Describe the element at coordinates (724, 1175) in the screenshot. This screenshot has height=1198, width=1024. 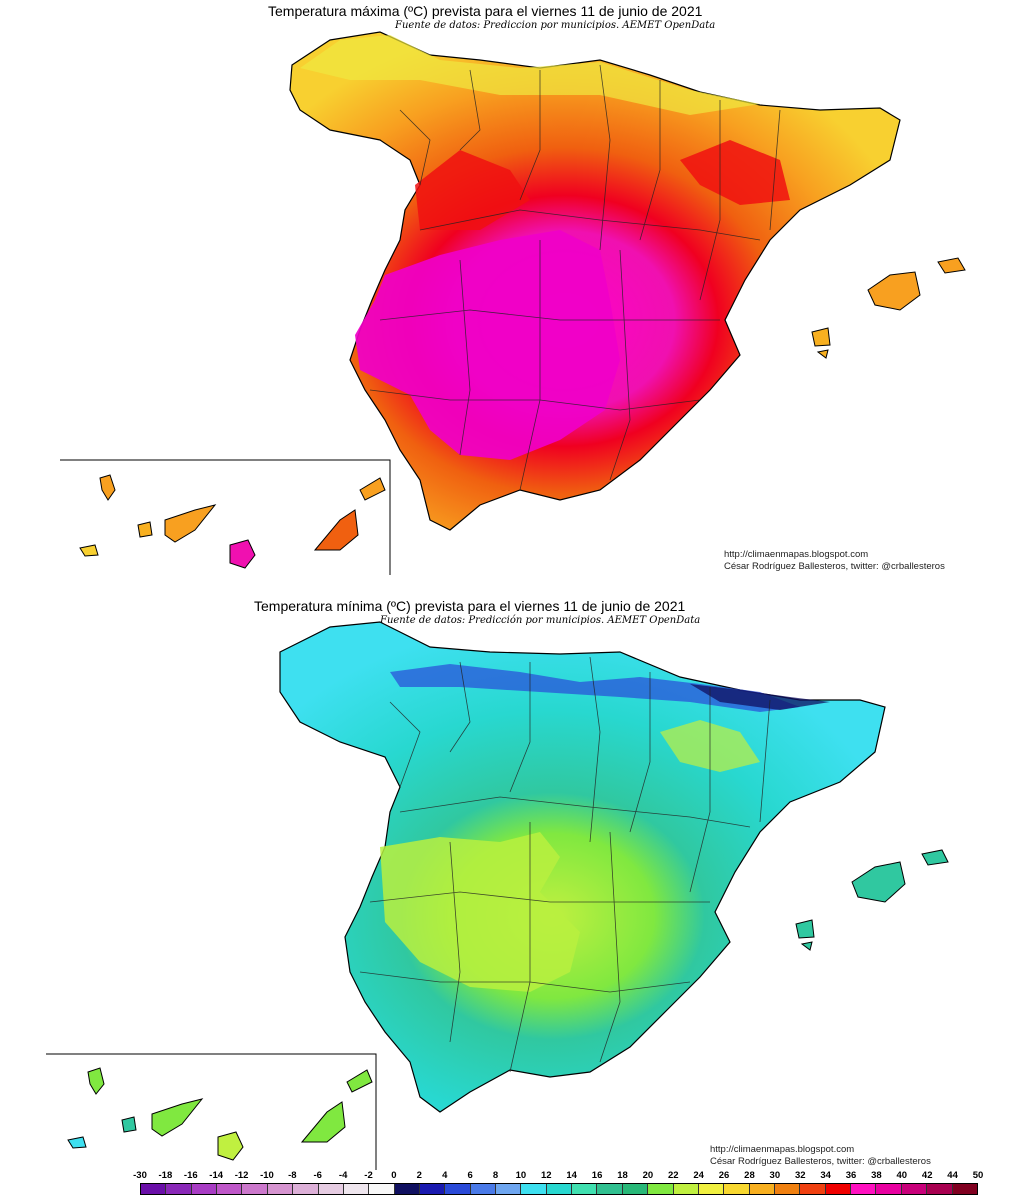
I see `legend-tick-label: 26` at that location.